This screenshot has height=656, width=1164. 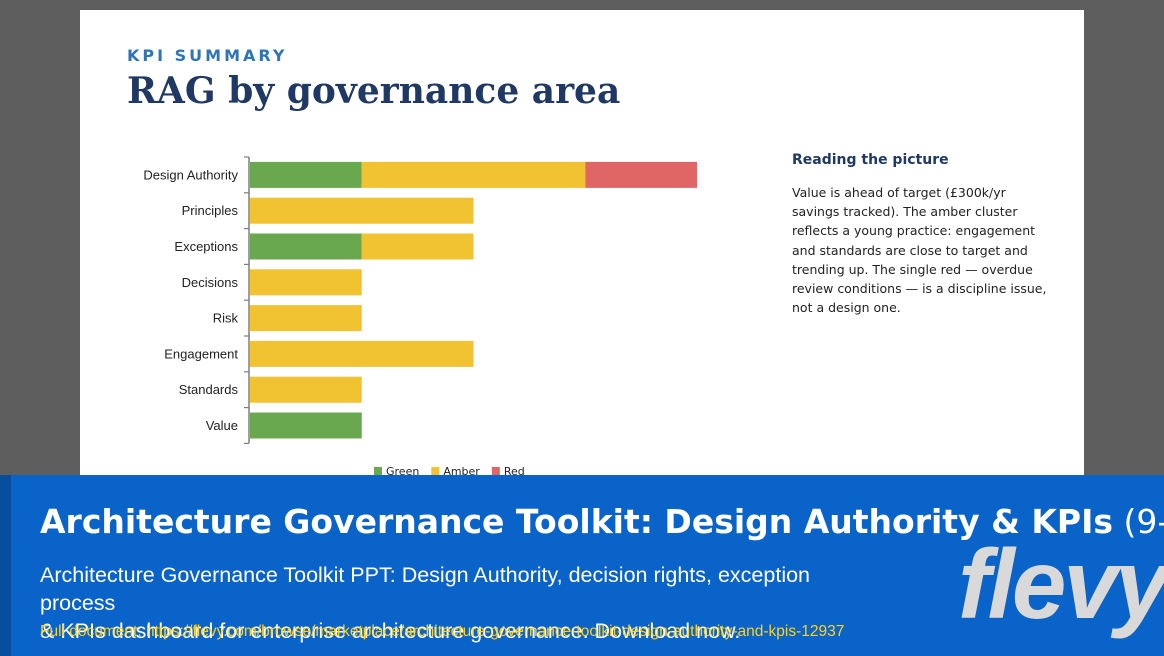 I want to click on category-label: Design Authority, so click(x=190, y=174).